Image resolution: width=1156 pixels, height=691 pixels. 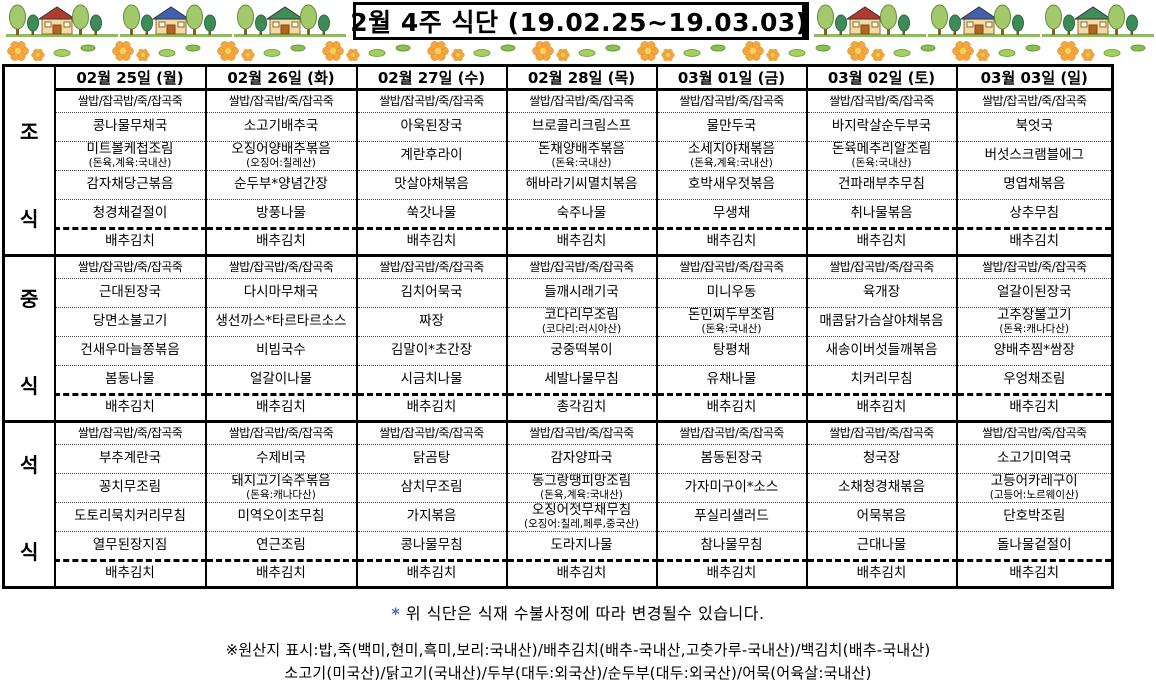 I want to click on dish-cell: 다시마무채국, so click(x=281, y=293).